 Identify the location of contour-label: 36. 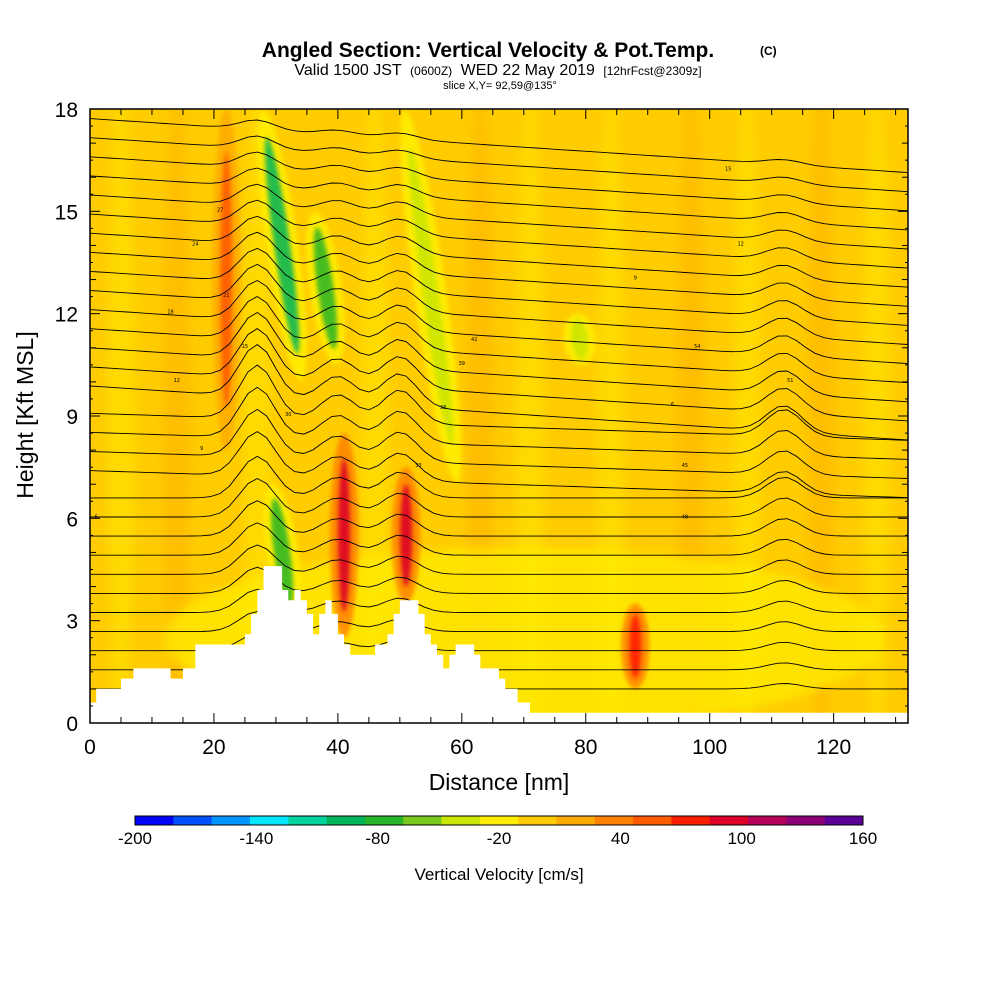
(443, 408).